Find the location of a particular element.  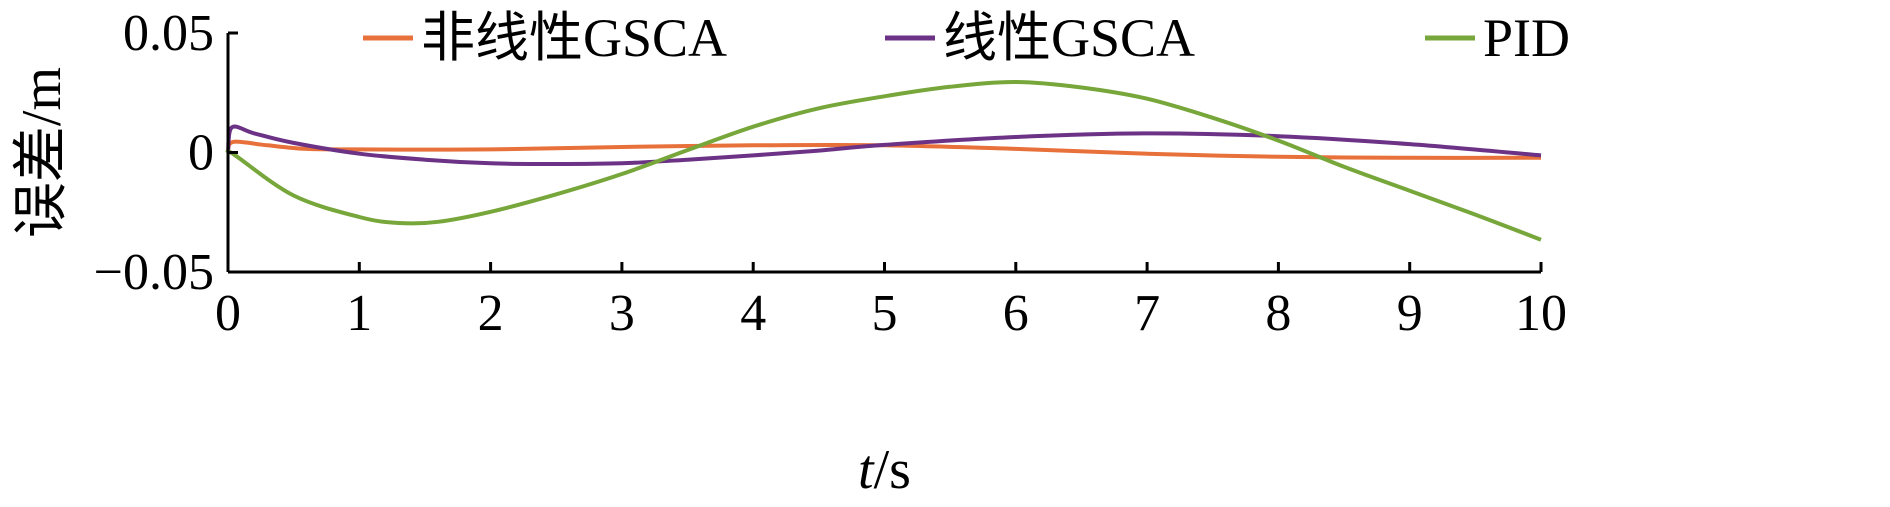

x-axis-title: t/s is located at coordinates (884, 470).